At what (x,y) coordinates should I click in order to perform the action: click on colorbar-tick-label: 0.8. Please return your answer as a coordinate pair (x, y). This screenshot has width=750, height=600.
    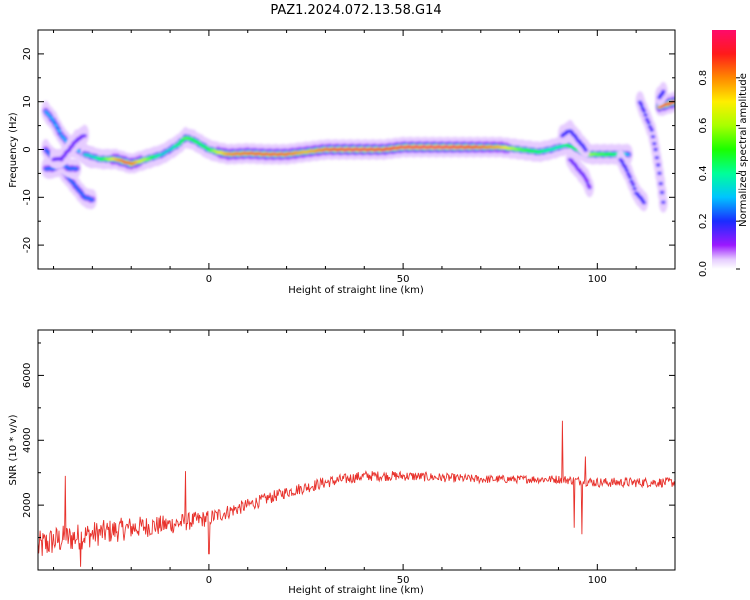
    Looking at the image, I should click on (703, 78).